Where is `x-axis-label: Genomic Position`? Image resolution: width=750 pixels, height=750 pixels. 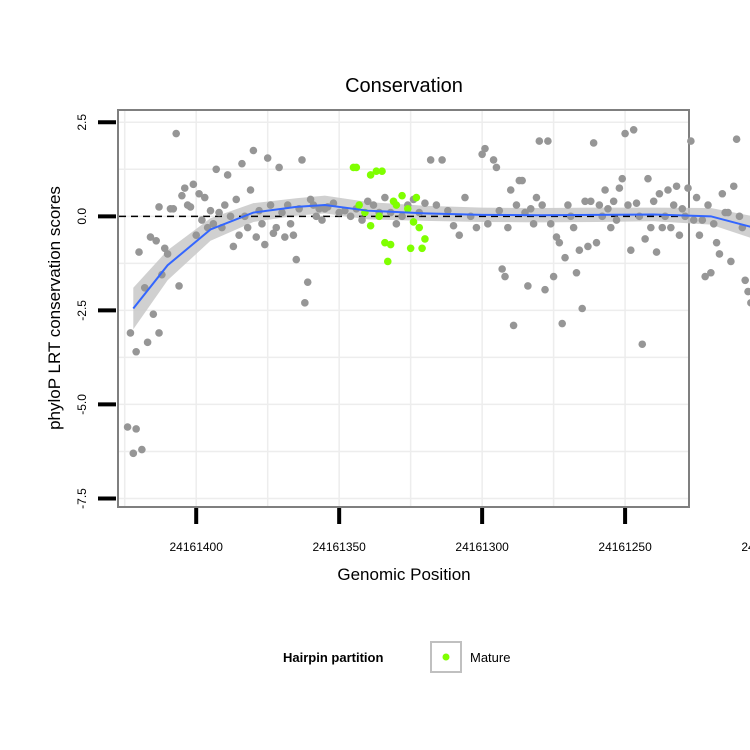 x-axis-label: Genomic Position is located at coordinates (403, 574).